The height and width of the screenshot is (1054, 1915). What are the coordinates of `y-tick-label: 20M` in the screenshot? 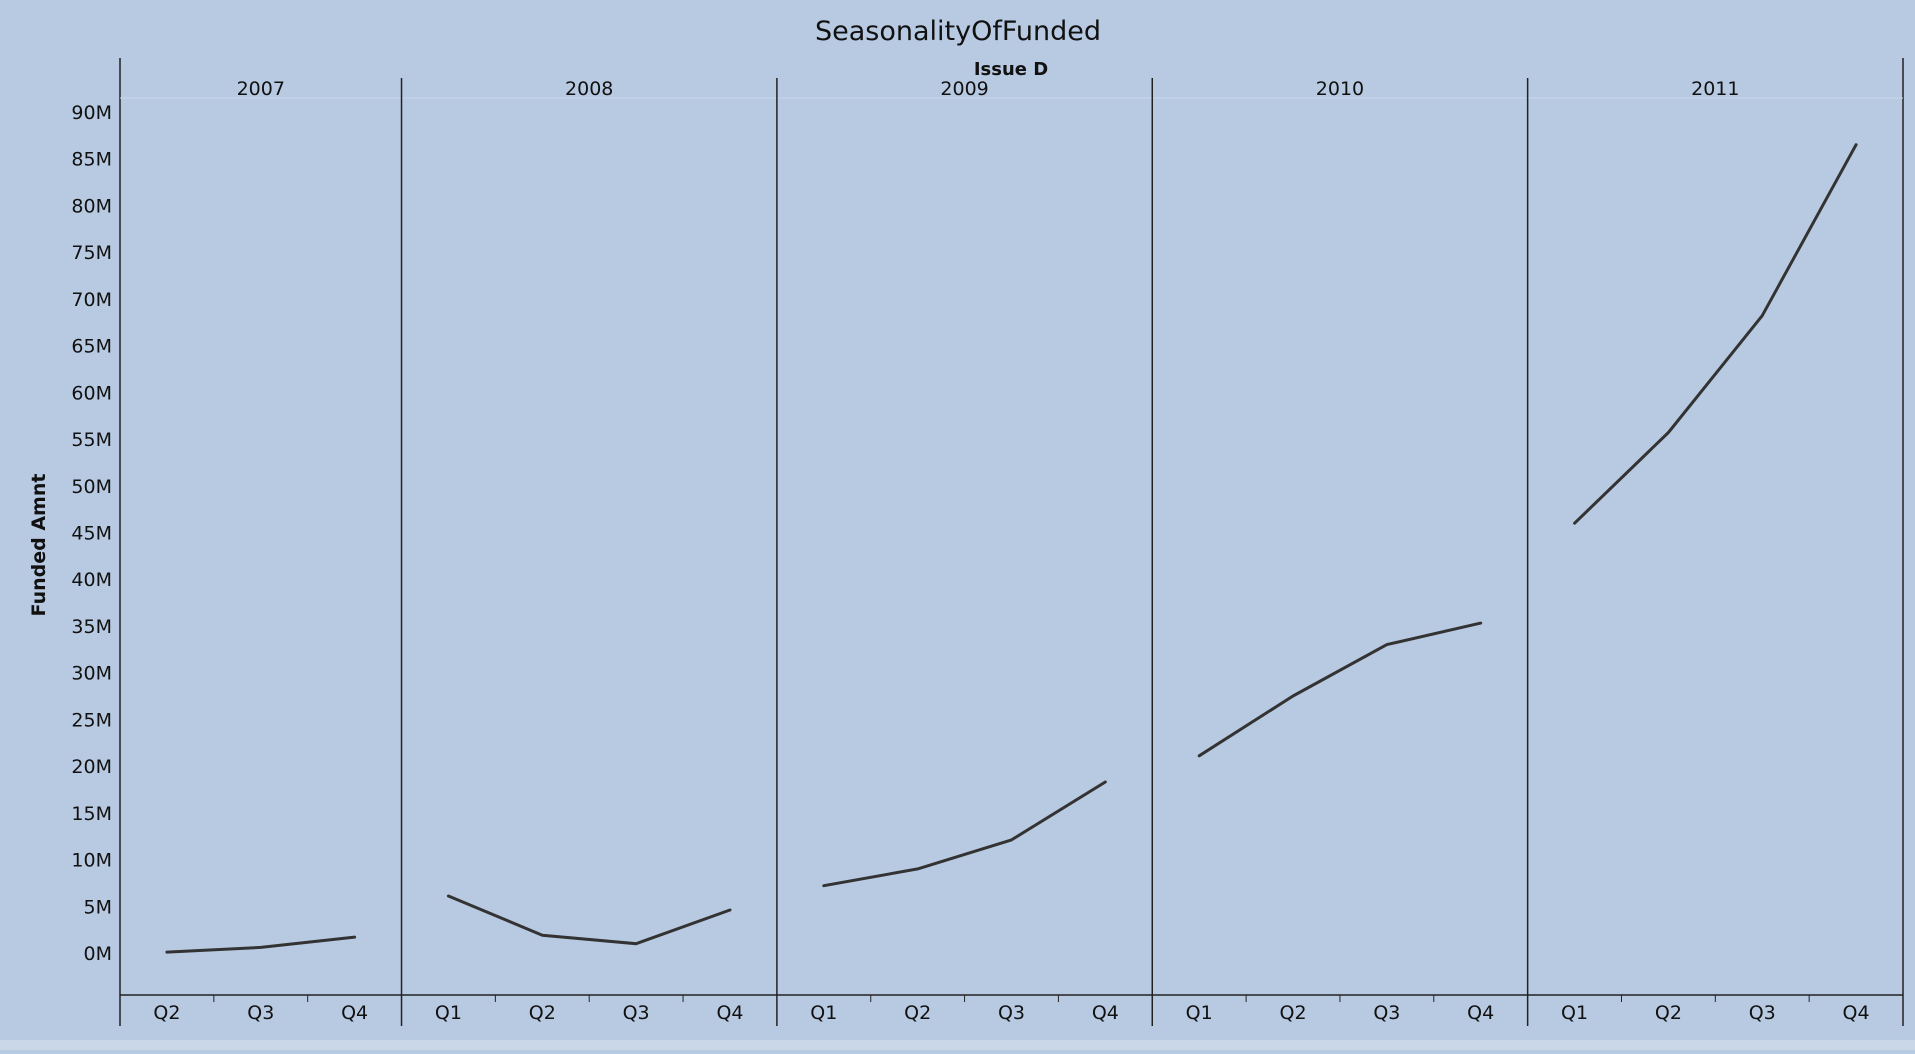 It's located at (91, 767).